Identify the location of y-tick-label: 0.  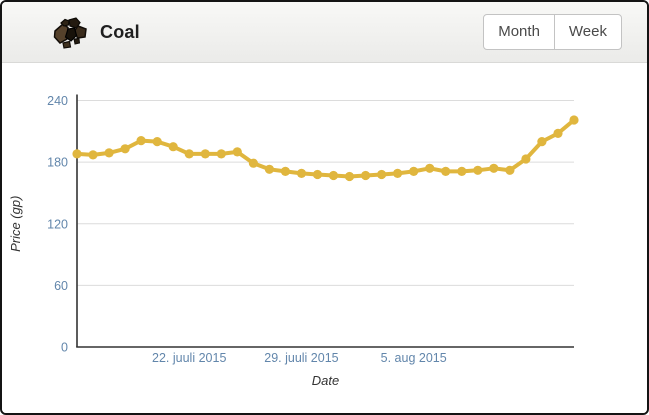
(64, 348).